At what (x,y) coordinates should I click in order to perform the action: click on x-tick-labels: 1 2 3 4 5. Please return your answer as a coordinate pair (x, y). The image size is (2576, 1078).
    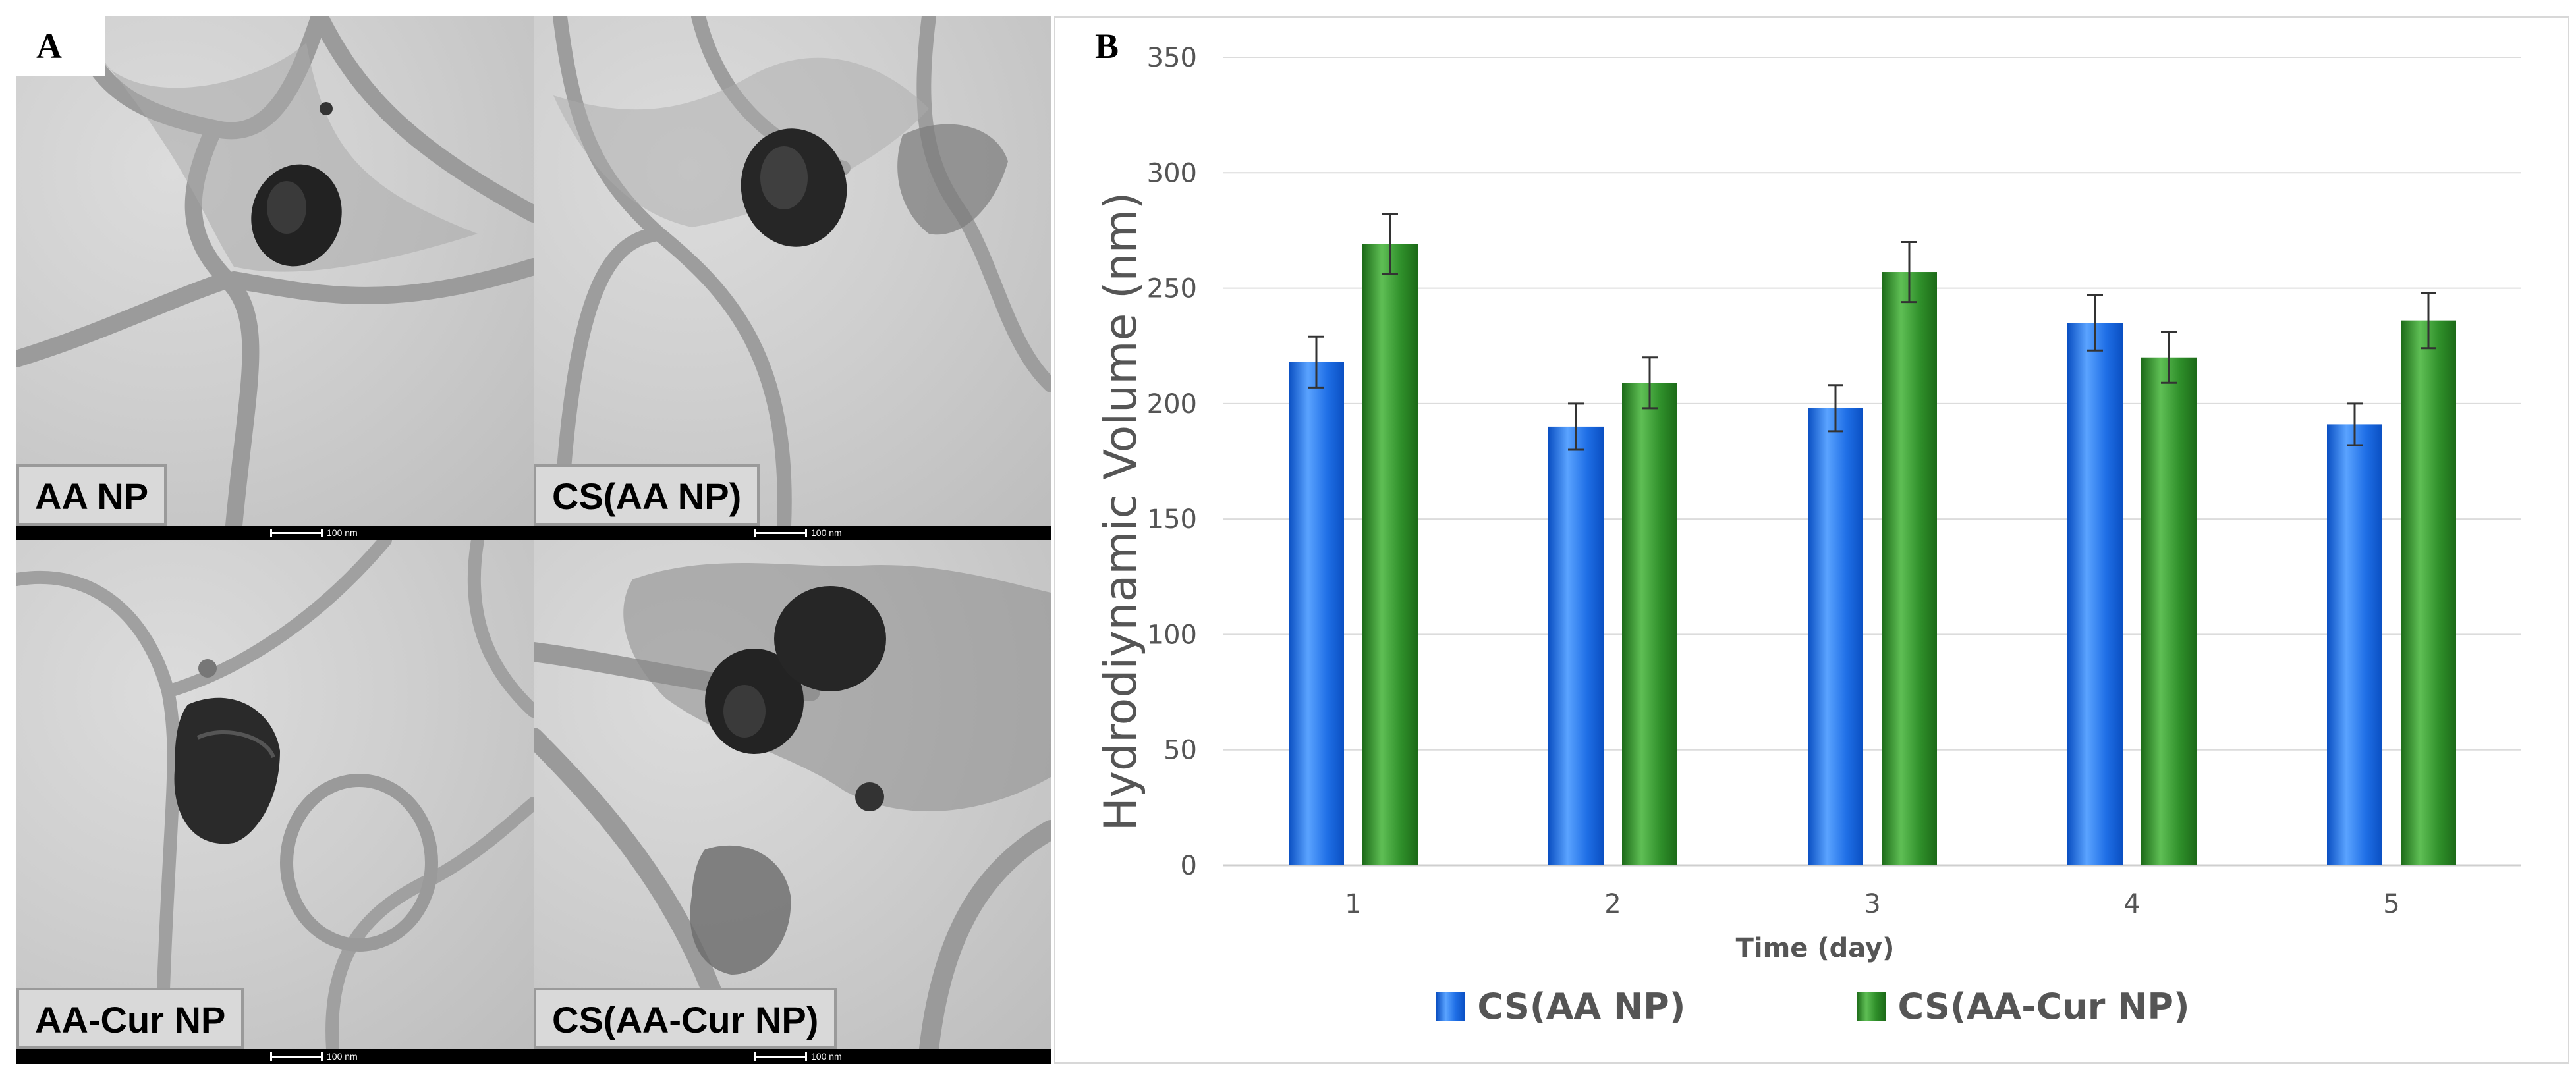
    Looking at the image, I should click on (1872, 904).